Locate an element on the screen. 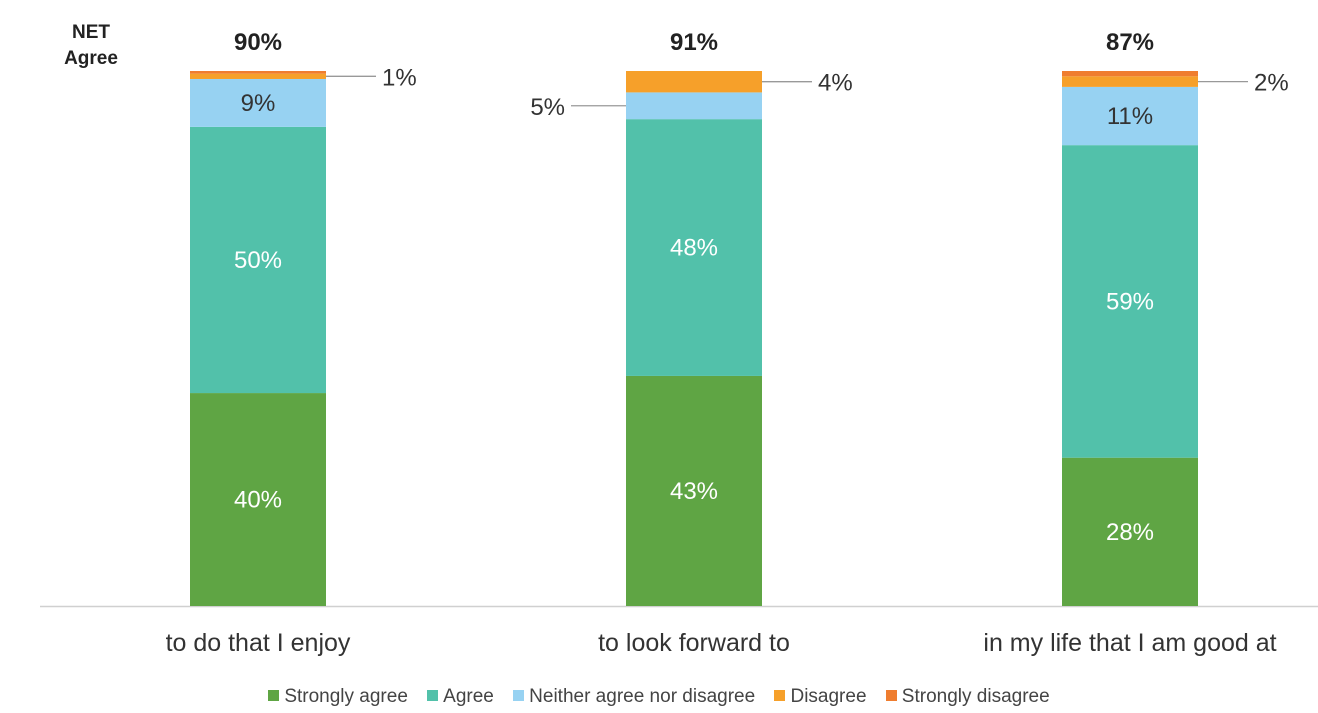 This screenshot has width=1318, height=713. net-header-line2: Agree is located at coordinates (91, 58).